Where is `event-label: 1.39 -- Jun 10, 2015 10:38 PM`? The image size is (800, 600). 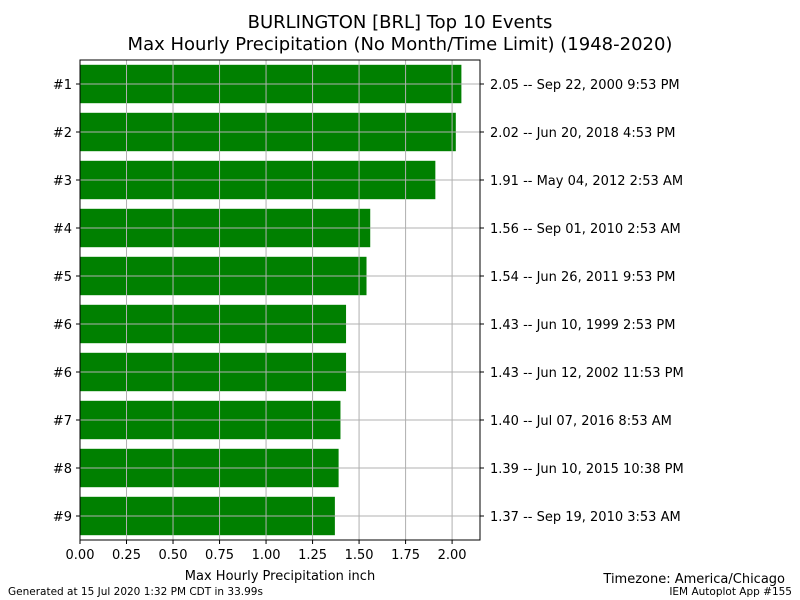
event-label: 1.39 -- Jun 10, 2015 10:38 PM is located at coordinates (587, 469).